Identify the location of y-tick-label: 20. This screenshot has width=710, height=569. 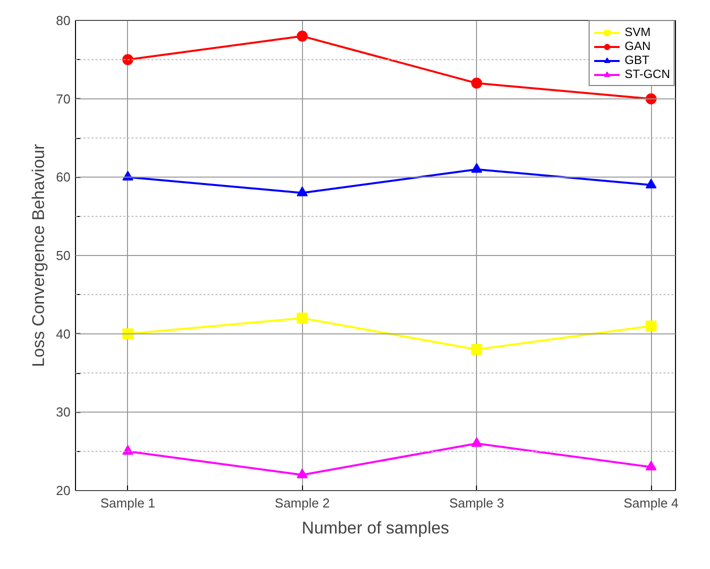
(63, 490).